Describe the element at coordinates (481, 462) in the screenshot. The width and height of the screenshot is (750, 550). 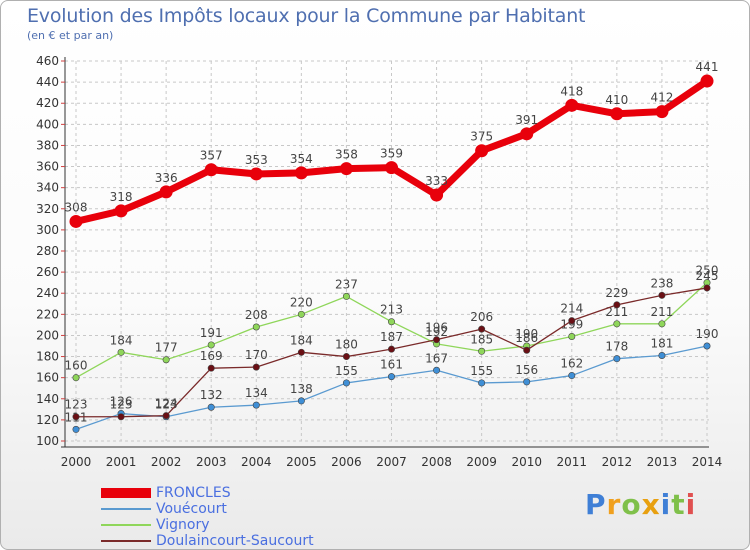
I see `x-tick-label: 2009` at that location.